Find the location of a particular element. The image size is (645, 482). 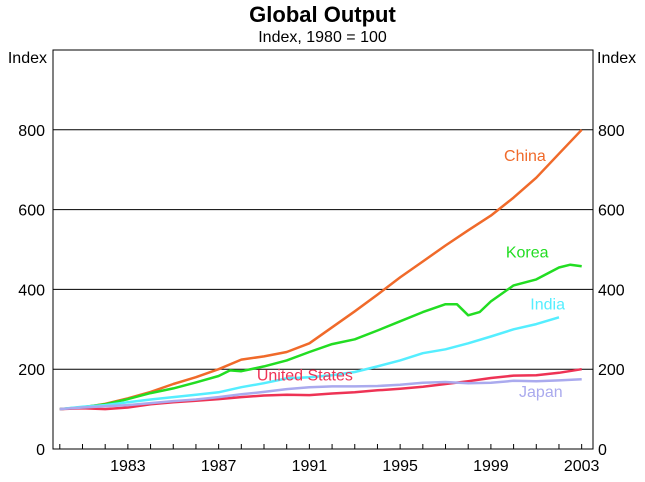

series-label-united-states: United States is located at coordinates (305, 375).